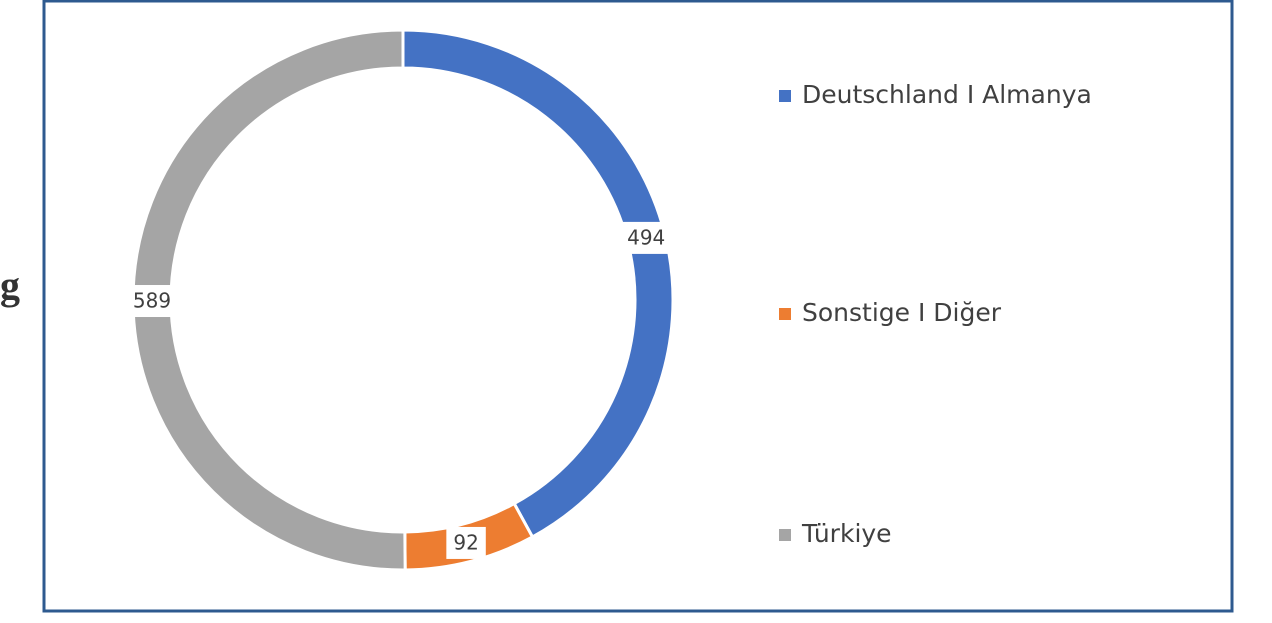 This screenshot has height=623, width=1272. What do you see at coordinates (846, 533) in the screenshot?
I see `legend-label: Türkiye` at bounding box center [846, 533].